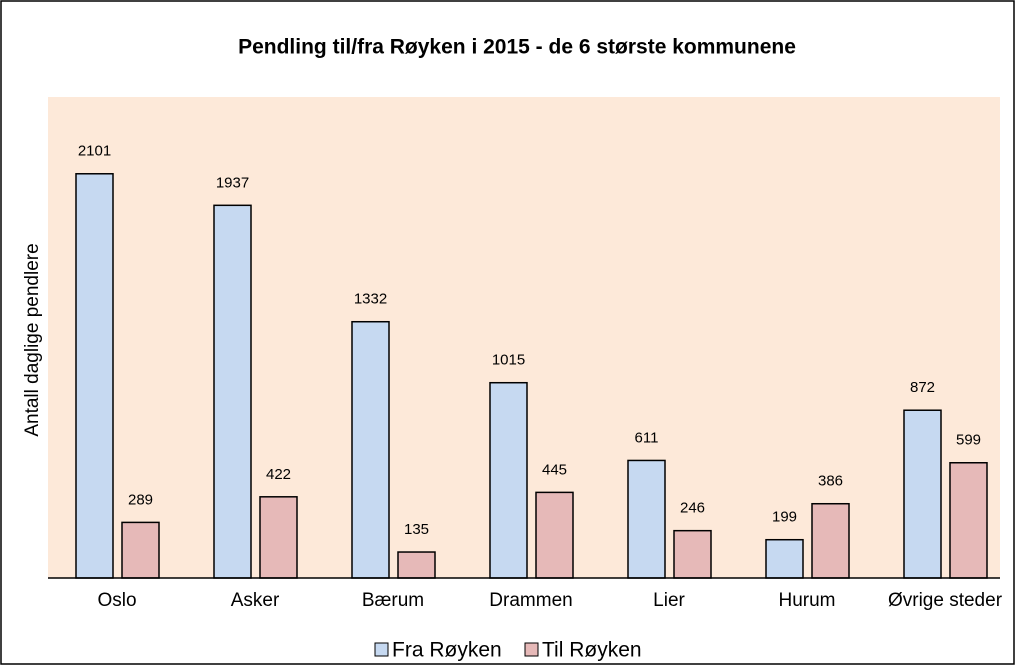  What do you see at coordinates (416, 529) in the screenshot?
I see `value-label: 135` at bounding box center [416, 529].